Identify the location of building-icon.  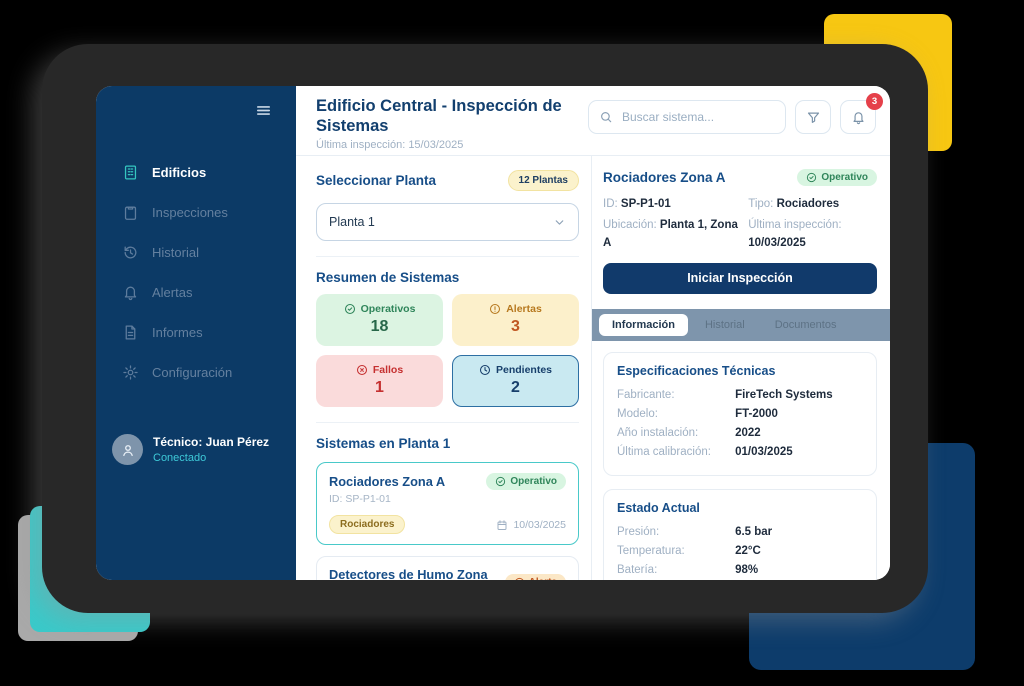
(130, 172).